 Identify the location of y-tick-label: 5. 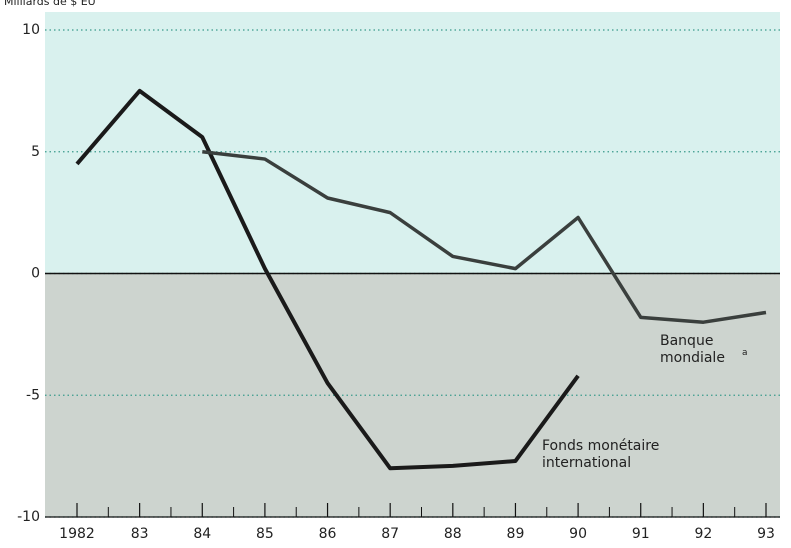
(35, 152).